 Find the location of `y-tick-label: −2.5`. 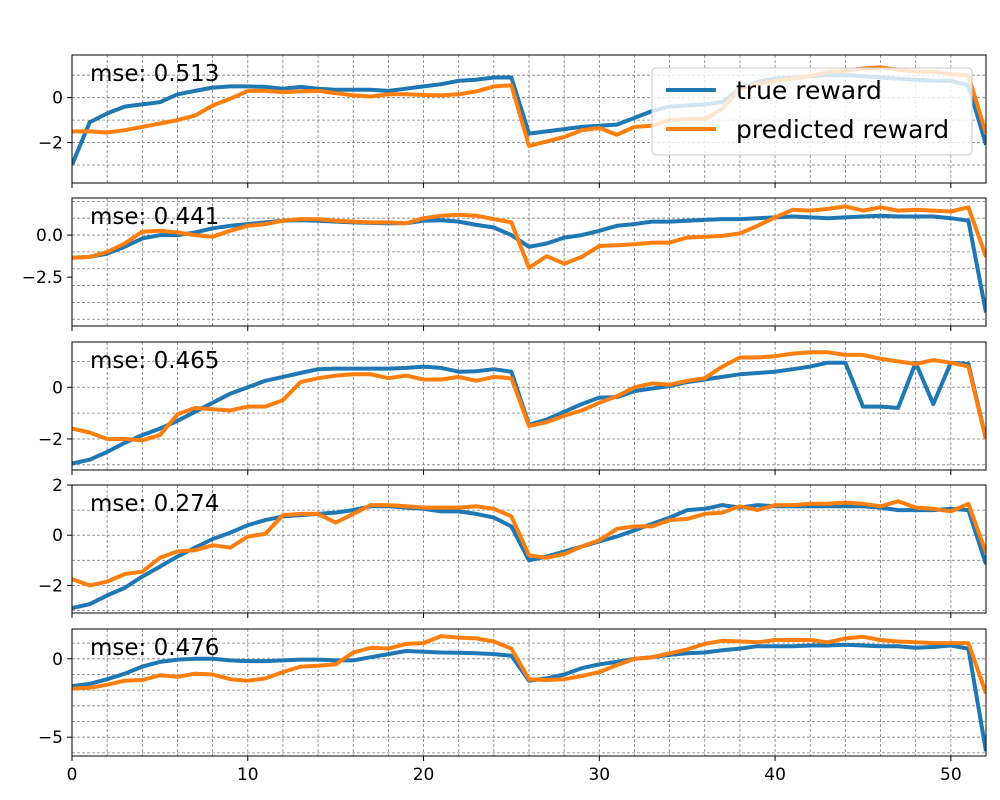

y-tick-label: −2.5 is located at coordinates (42, 278).